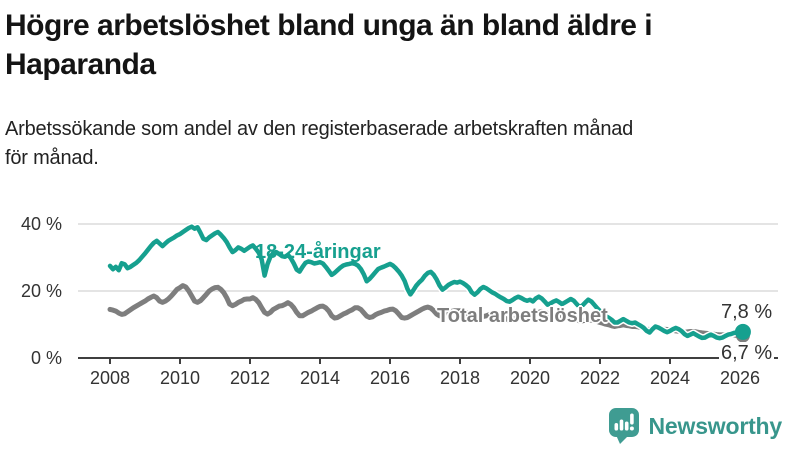 This screenshot has width=800, height=450. I want to click on end-value-label-young: 7,8 %, so click(747, 312).